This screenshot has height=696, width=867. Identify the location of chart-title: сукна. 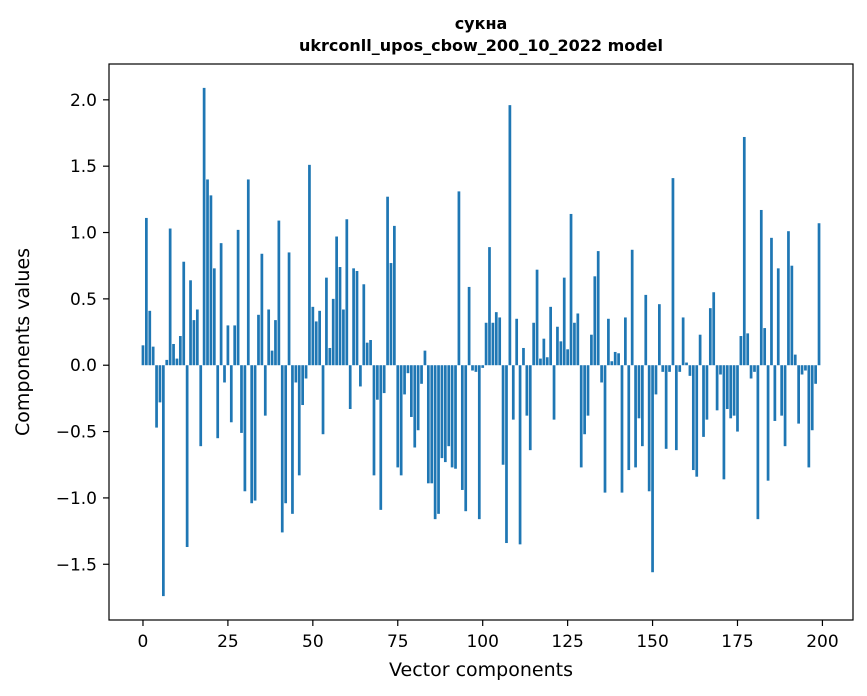
(481, 23).